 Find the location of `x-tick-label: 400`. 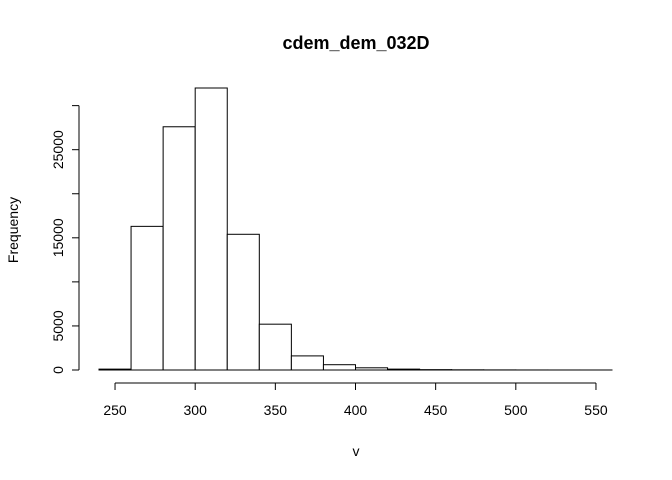

x-tick-label: 400 is located at coordinates (356, 410).